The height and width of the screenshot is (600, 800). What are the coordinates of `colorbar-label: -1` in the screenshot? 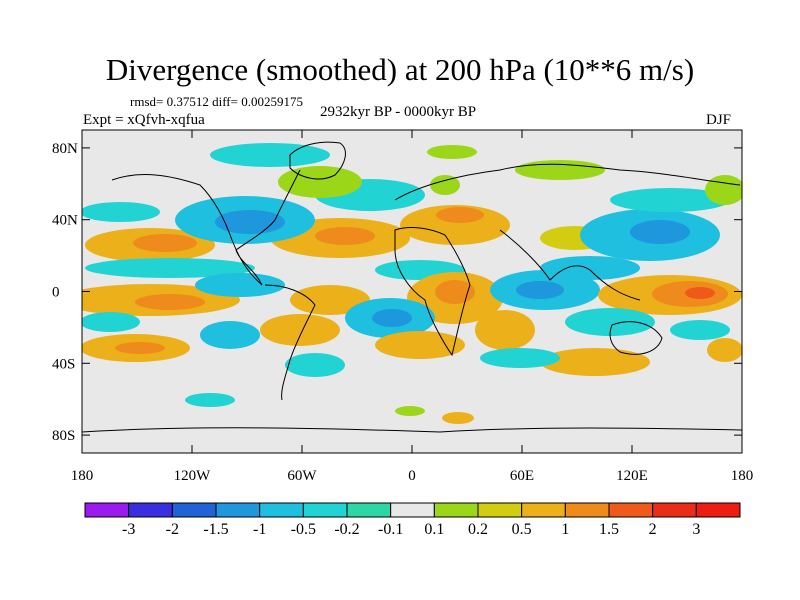 It's located at (259, 529).